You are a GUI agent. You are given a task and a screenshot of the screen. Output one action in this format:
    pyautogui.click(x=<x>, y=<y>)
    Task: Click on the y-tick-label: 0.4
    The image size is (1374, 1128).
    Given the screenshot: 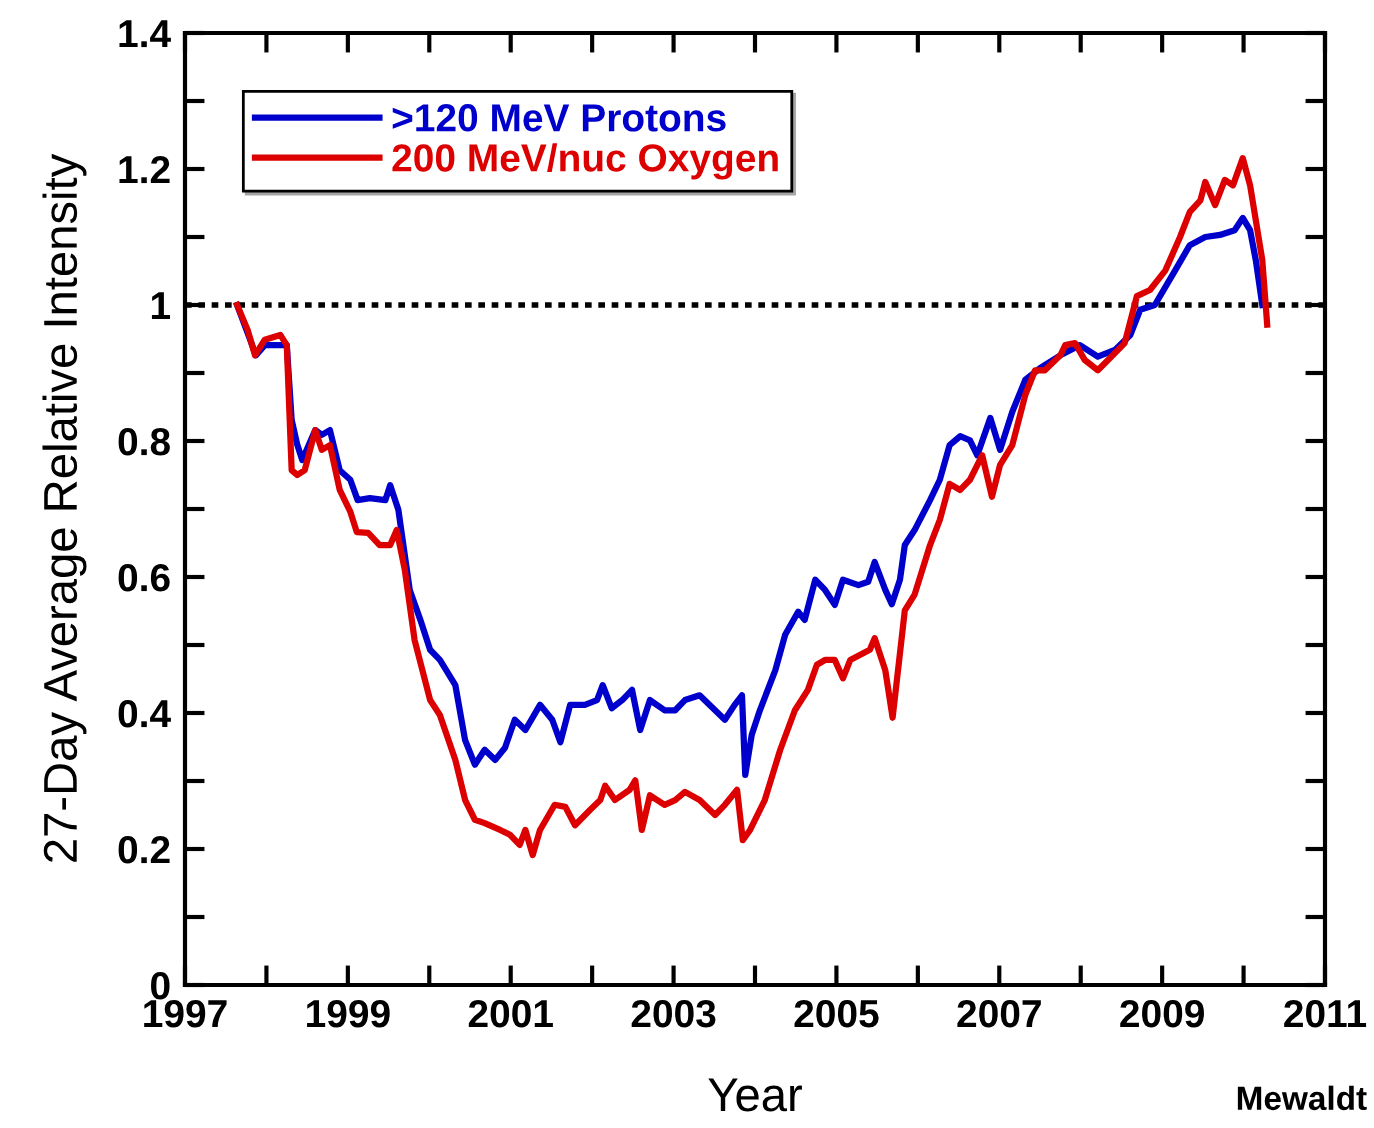 What is the action you would take?
    pyautogui.click(x=144, y=713)
    